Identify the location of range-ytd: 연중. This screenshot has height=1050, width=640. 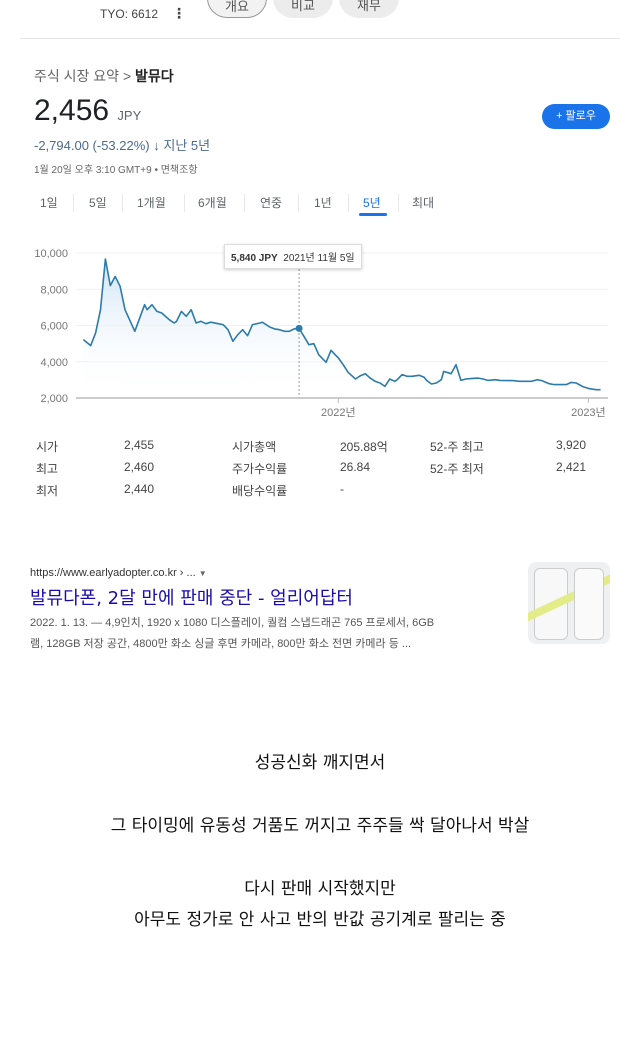
(271, 203).